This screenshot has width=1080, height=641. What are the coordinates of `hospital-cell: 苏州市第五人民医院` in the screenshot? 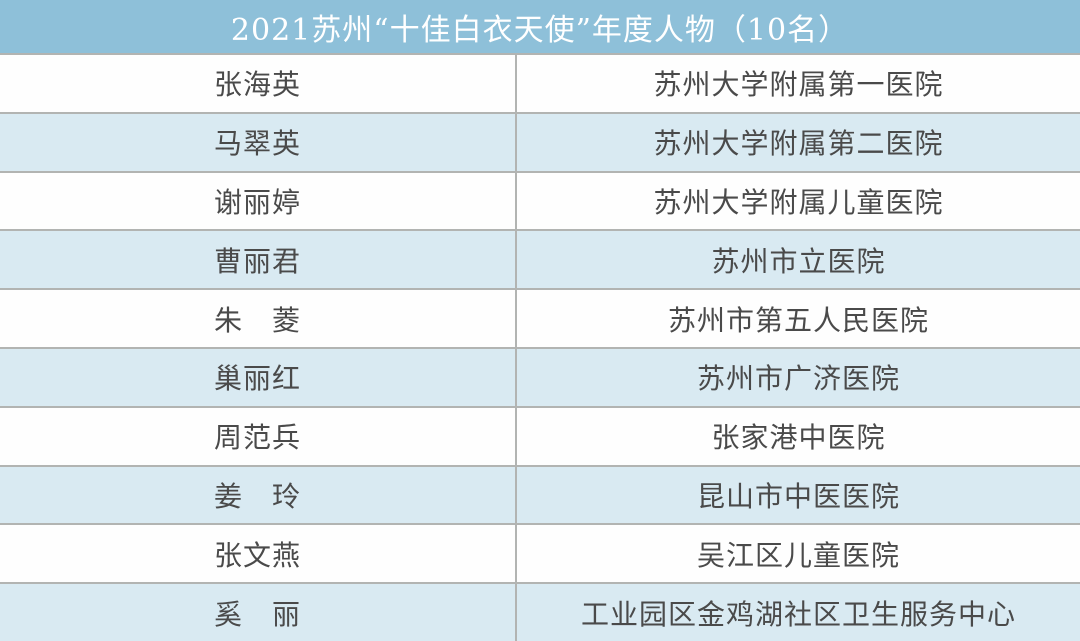 It's located at (798, 320).